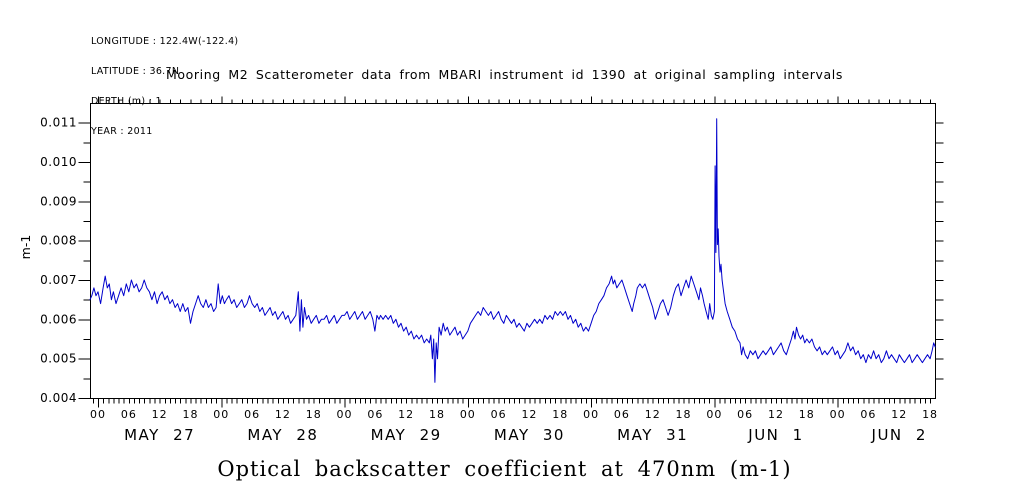  I want to click on metadata-latitude: LATITUDE : 36.7N, so click(135, 71).